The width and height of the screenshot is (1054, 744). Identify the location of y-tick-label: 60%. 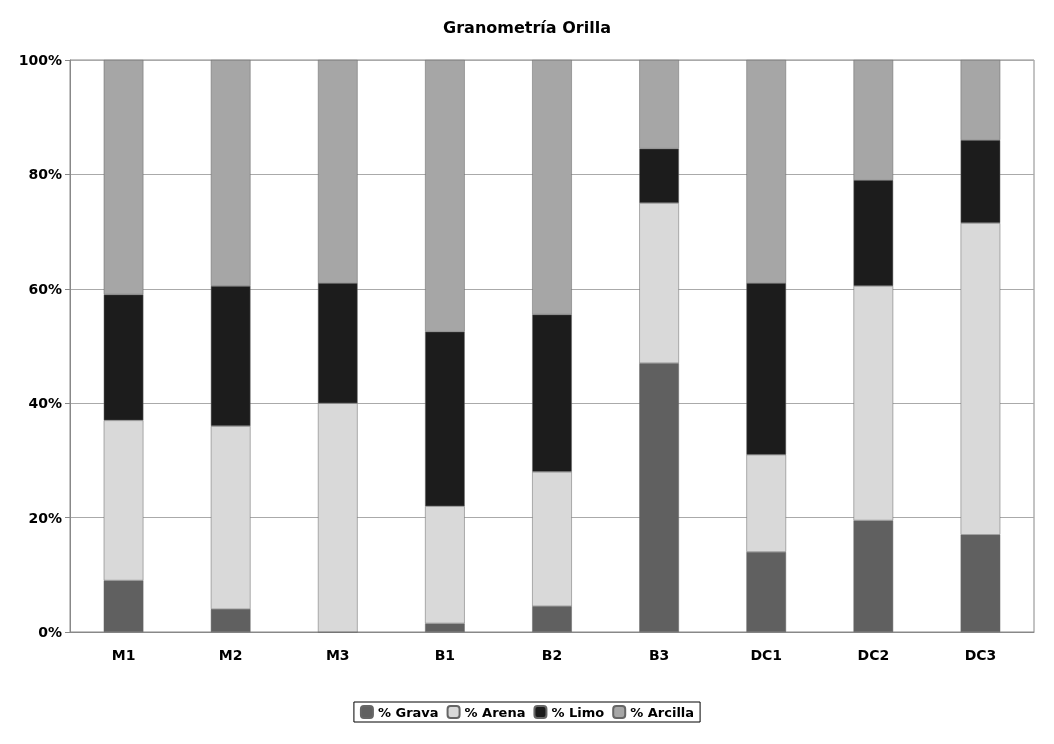
(45, 288).